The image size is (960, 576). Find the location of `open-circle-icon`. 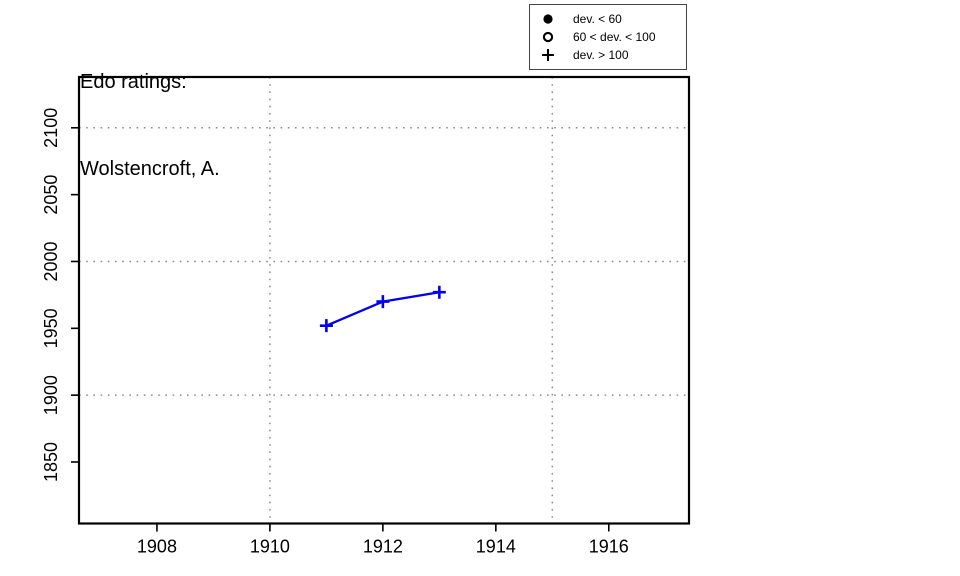

open-circle-icon is located at coordinates (548, 37).